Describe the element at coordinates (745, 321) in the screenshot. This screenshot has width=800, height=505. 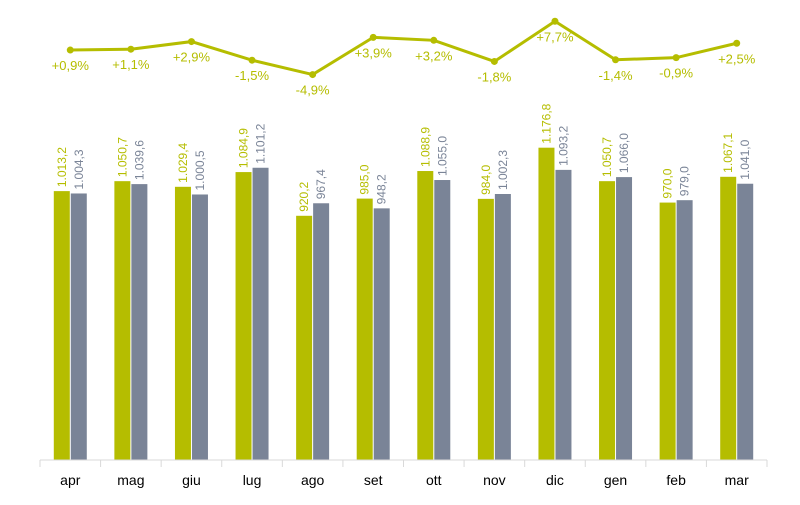
I see `bar-serie-2-mar` at that location.